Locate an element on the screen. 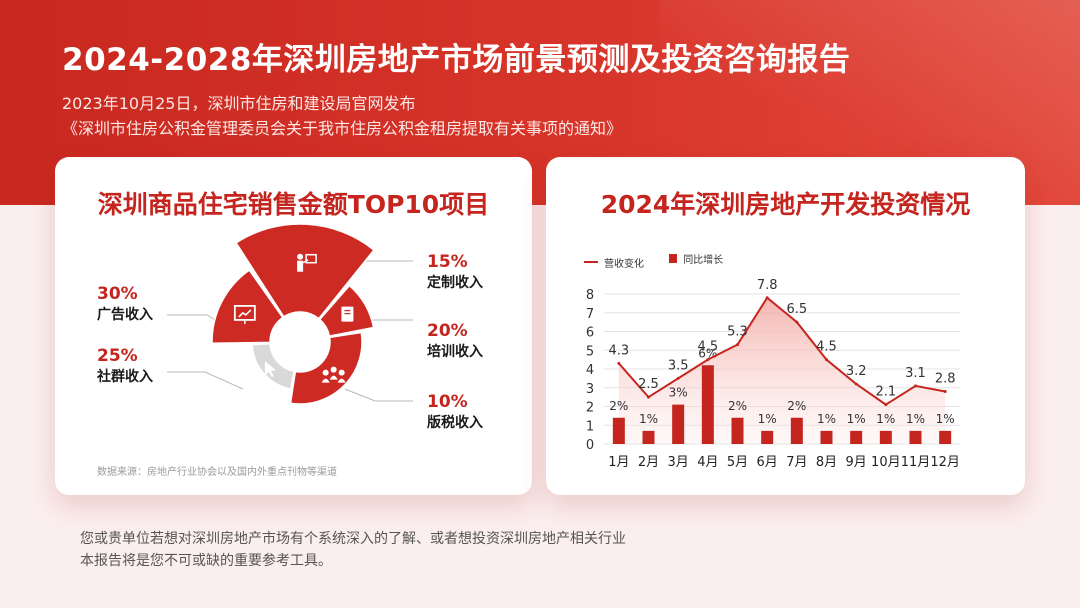  revenue-area is located at coordinates (782, 370).